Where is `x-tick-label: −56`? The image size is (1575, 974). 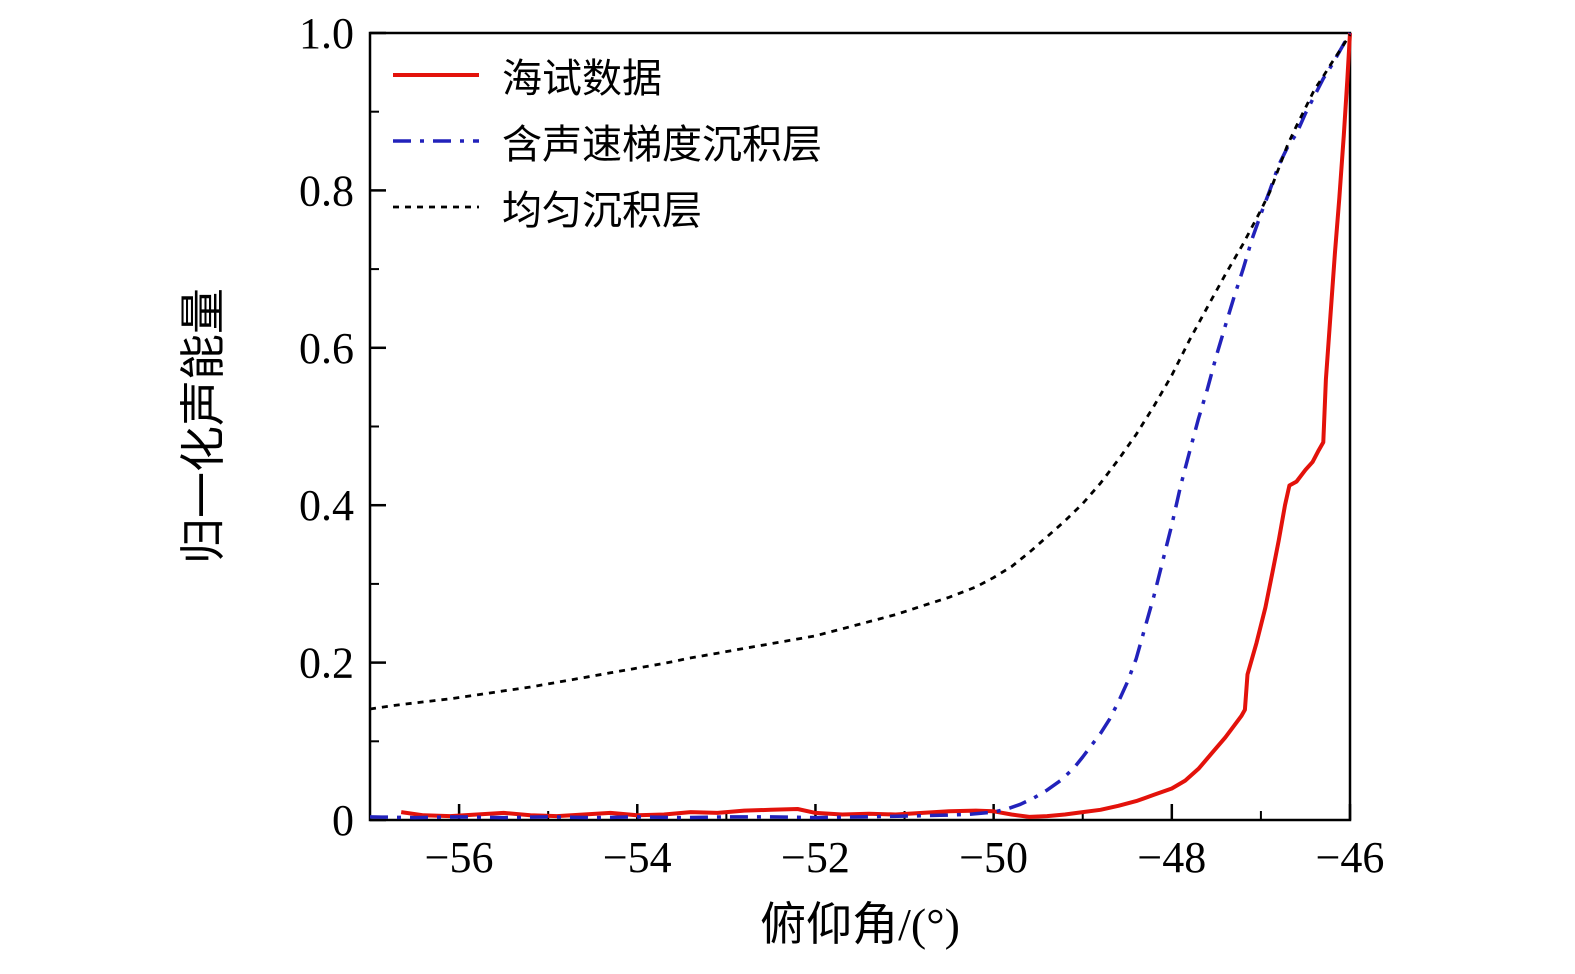 x-tick-label: −56 is located at coordinates (459, 857).